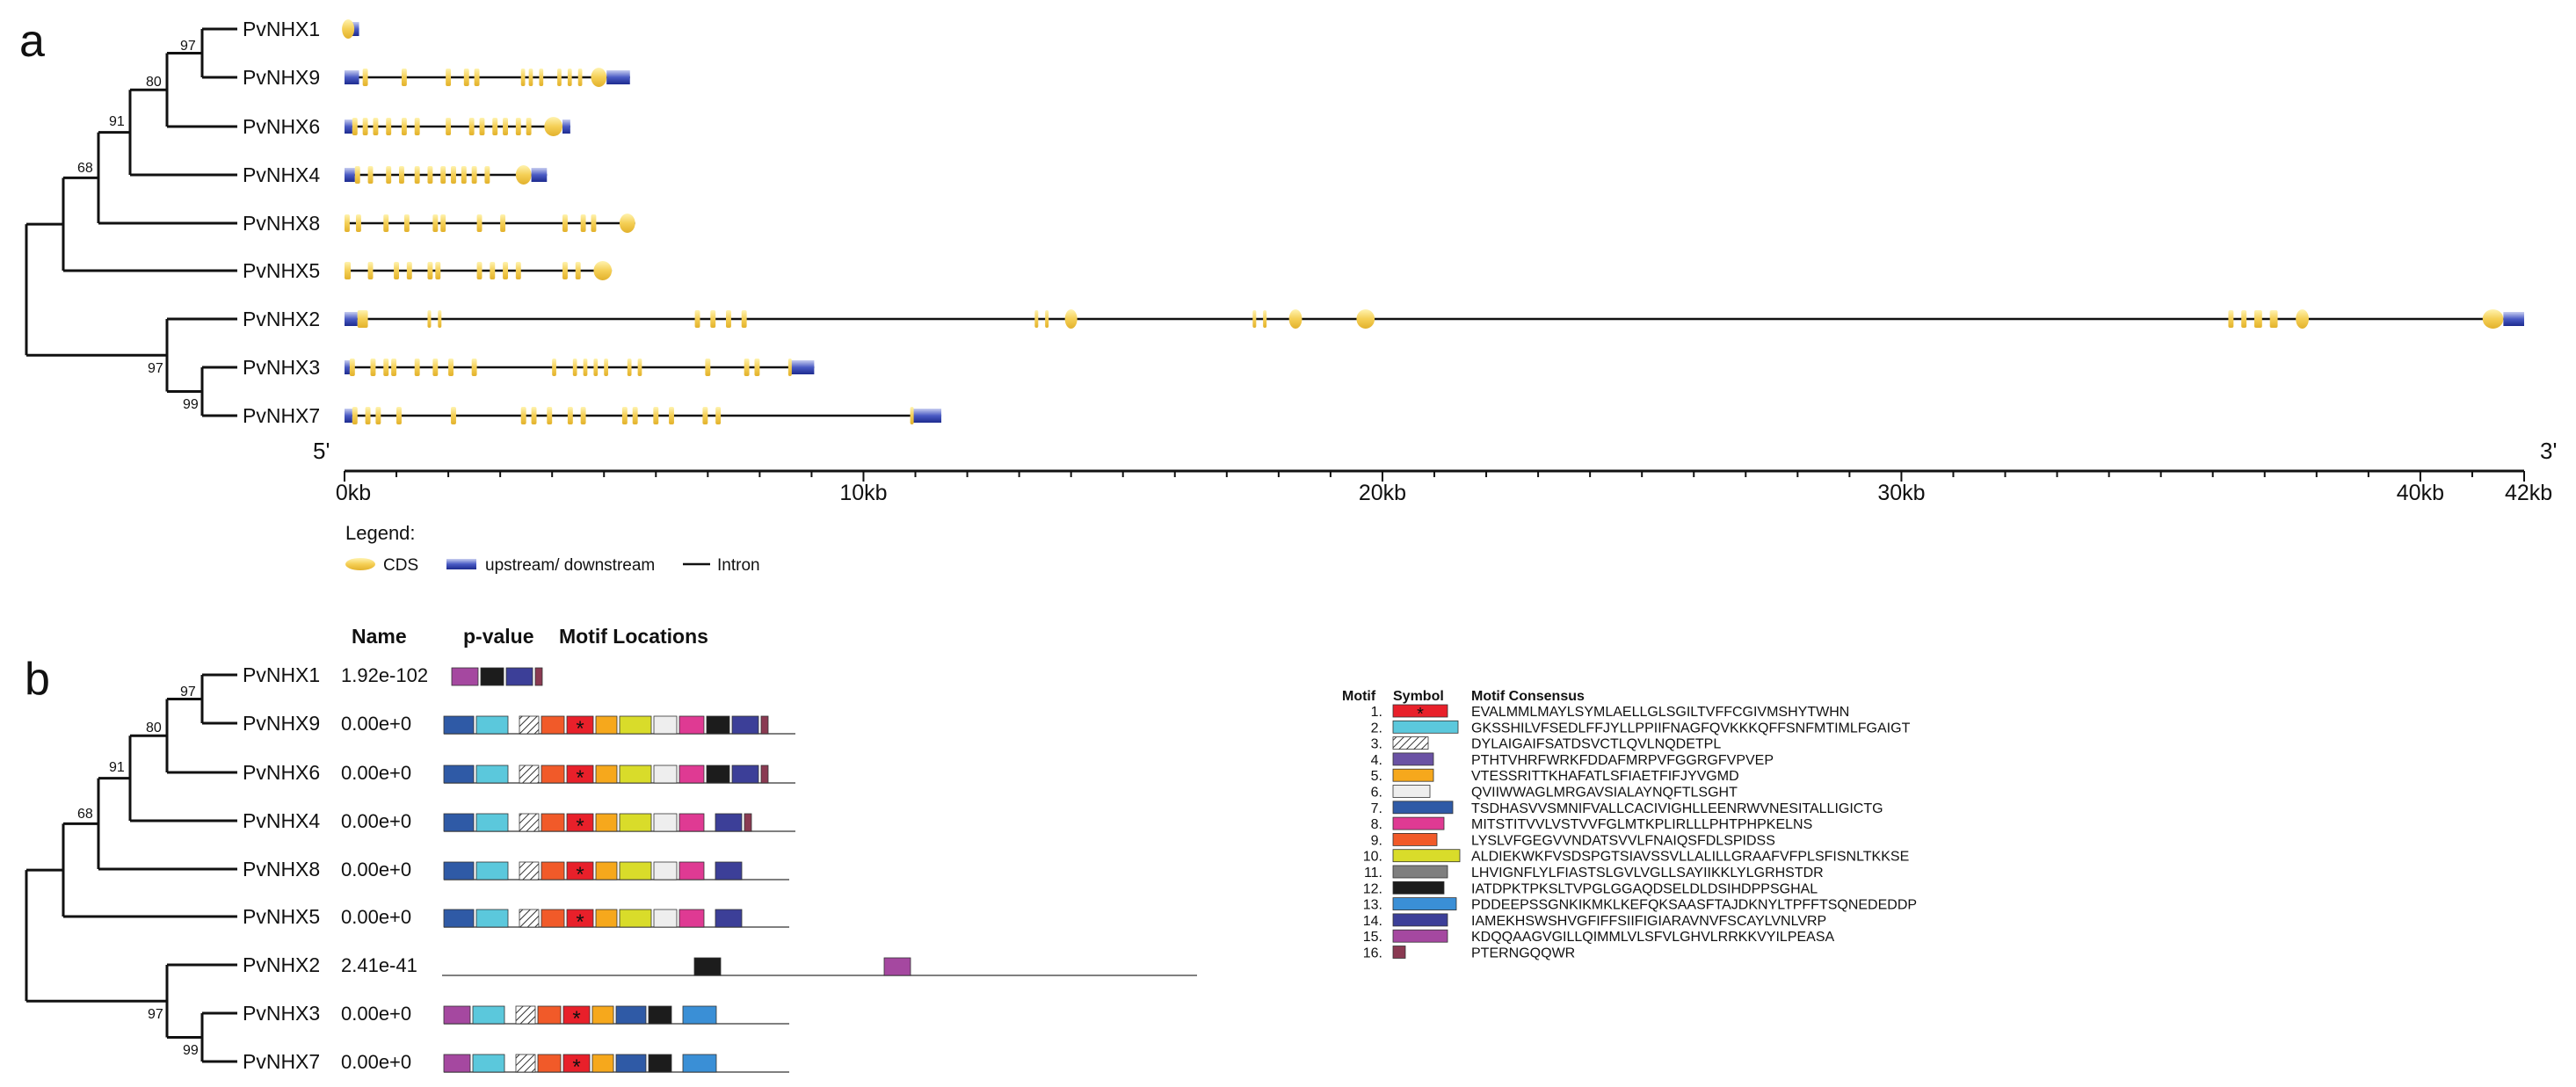  What do you see at coordinates (487, 77) in the screenshot?
I see `gene-structure-pvnhx9` at bounding box center [487, 77].